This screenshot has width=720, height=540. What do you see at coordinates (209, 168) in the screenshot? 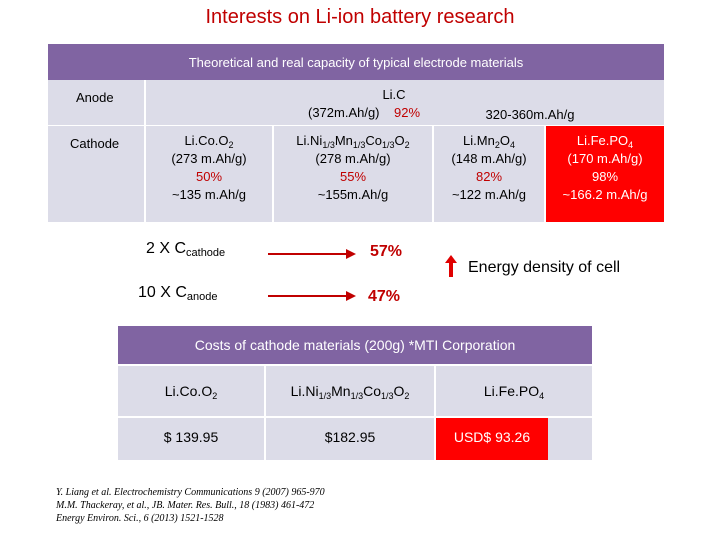
I see `cathode-cell-lco: Li.Co.O2 (273 m.Ah/g) 50% ~135 m.Ah/g` at bounding box center [209, 168].